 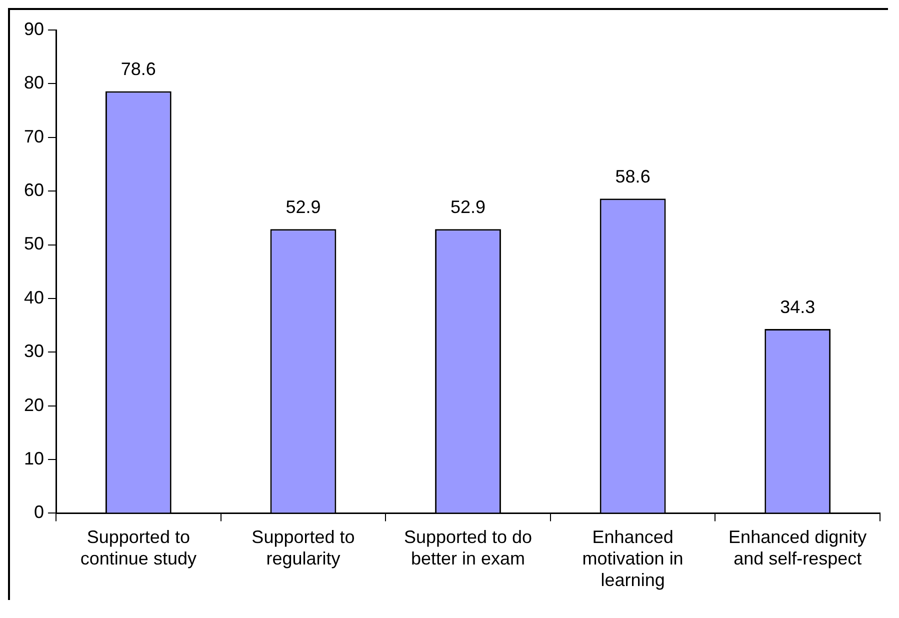 What do you see at coordinates (632, 176) in the screenshot?
I see `data-label: 58.6` at bounding box center [632, 176].